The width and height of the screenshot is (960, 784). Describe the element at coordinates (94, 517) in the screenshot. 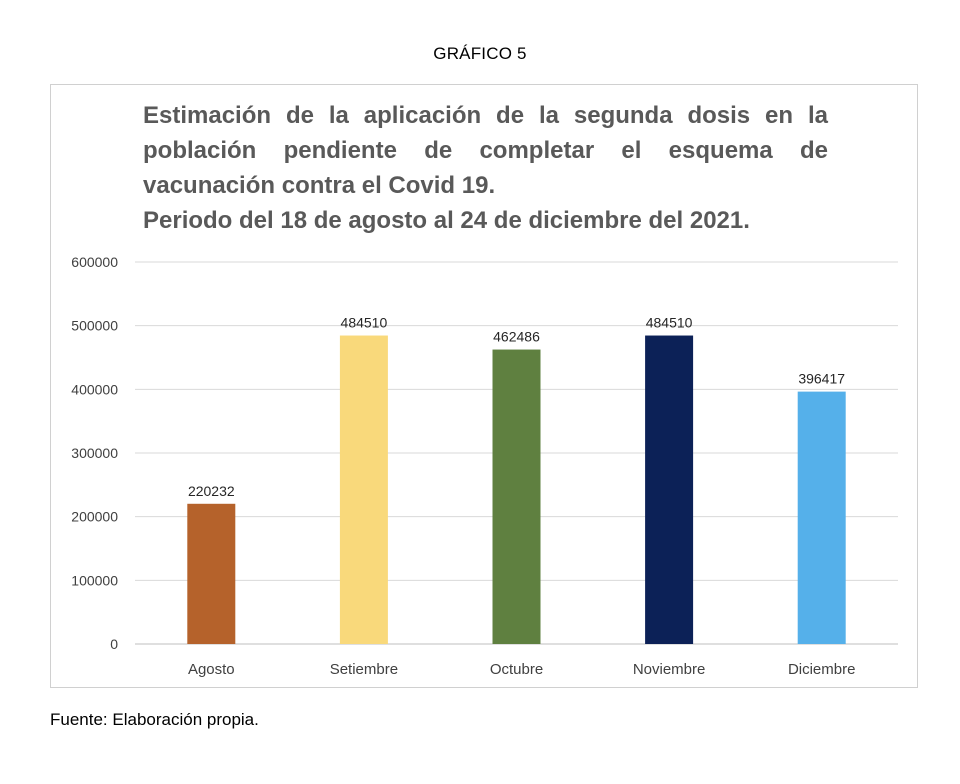

I see `y-tick-label: 200000` at that location.